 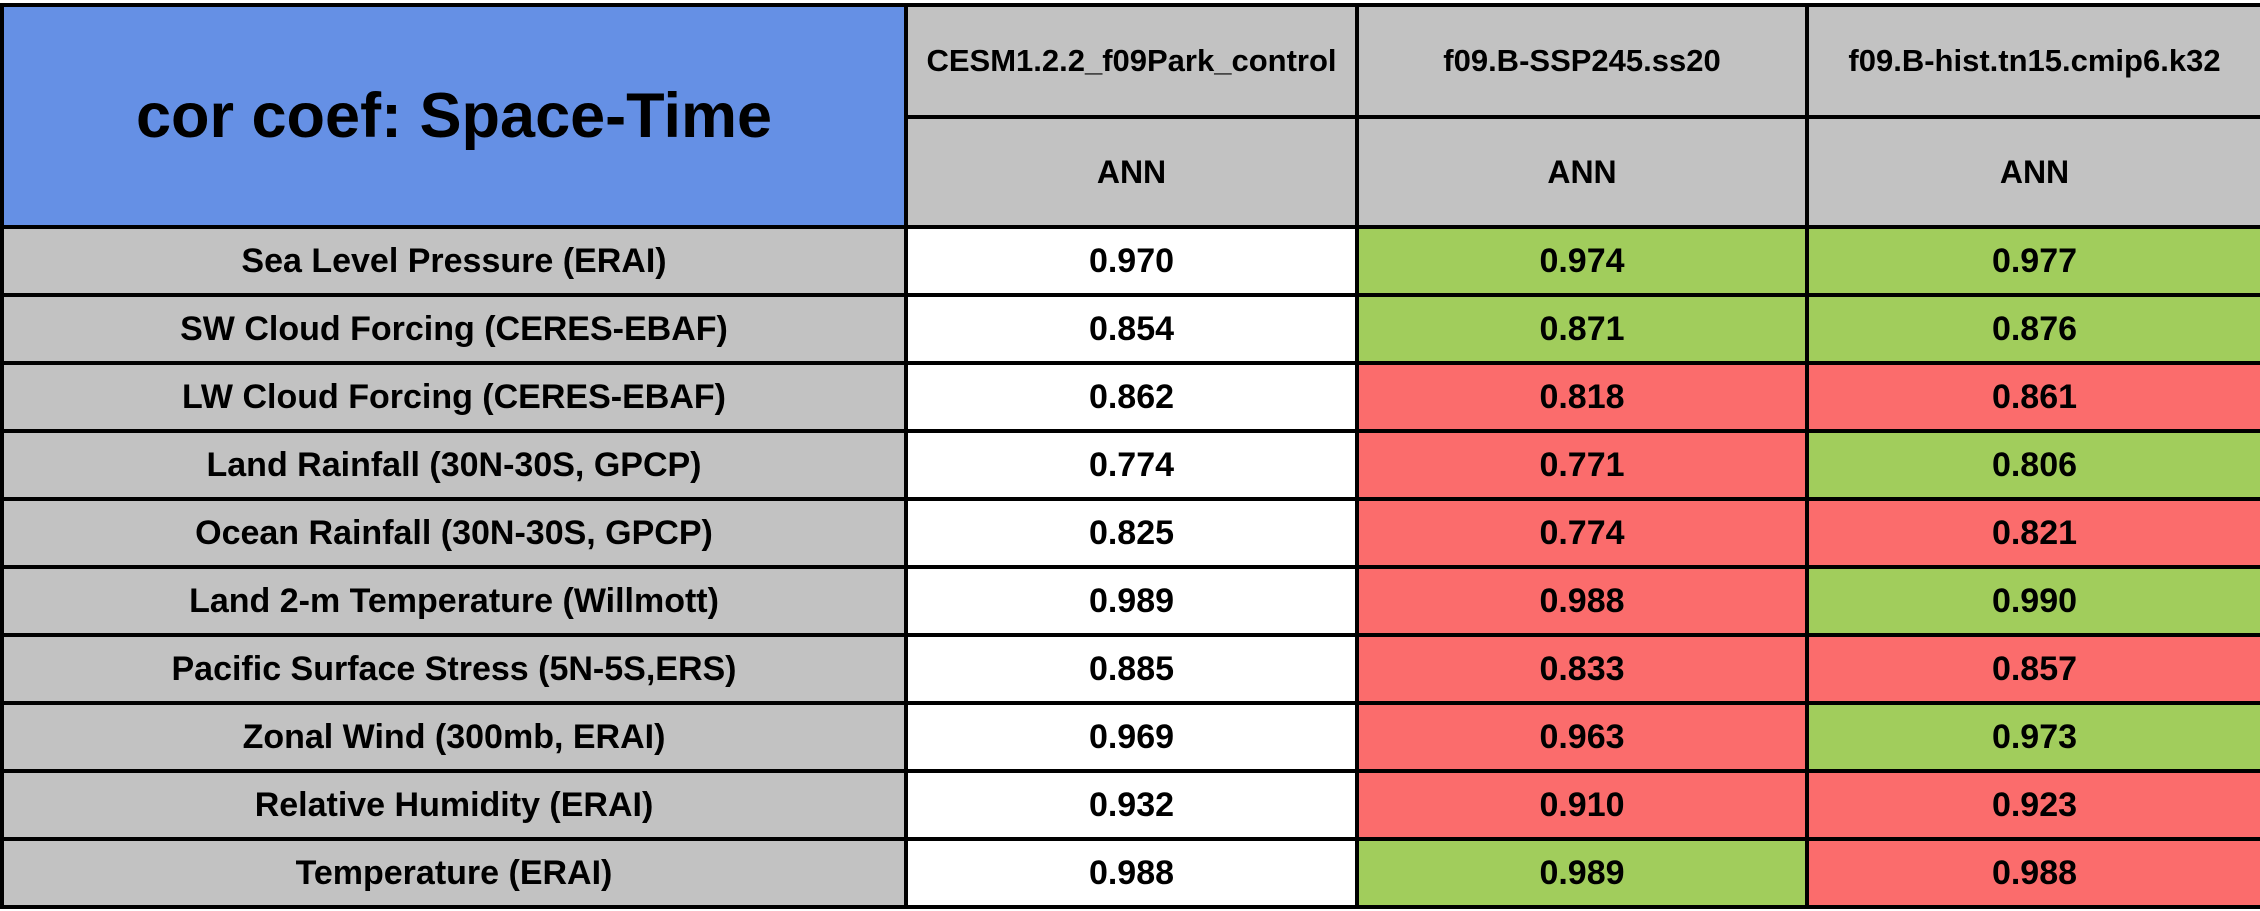 I want to click on value-cell: 0.973, so click(x=2032, y=737).